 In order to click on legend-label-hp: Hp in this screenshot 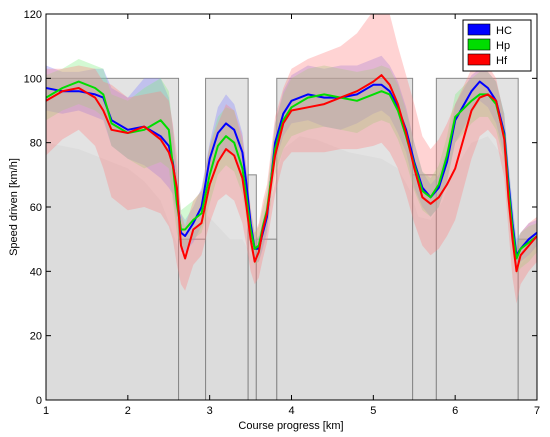, I will do `click(503, 46)`.